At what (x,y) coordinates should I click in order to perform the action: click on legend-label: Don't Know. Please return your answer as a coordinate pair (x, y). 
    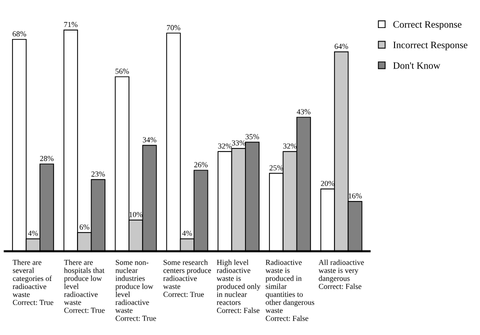
    Looking at the image, I should click on (416, 65).